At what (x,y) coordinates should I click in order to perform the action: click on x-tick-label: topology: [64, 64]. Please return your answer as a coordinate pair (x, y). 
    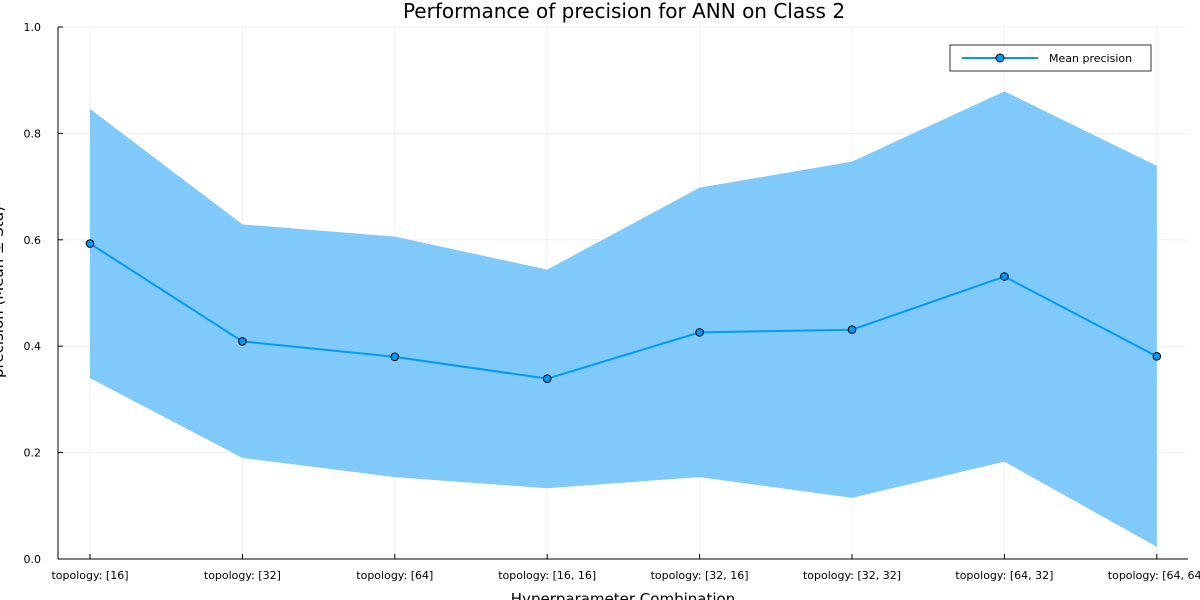
    Looking at the image, I should click on (1154, 575).